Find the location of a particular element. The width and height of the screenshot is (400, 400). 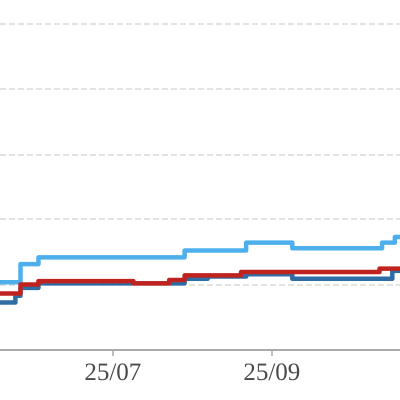

x-tick-label: 25/09 is located at coordinates (271, 372).